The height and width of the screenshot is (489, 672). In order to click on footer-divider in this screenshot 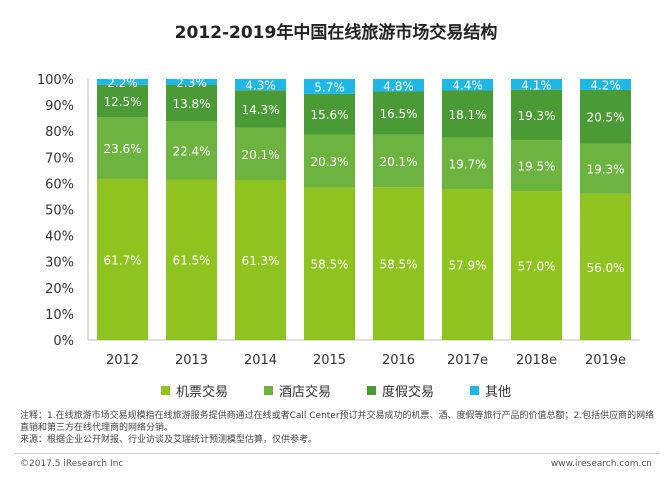, I will do `click(337, 453)`.